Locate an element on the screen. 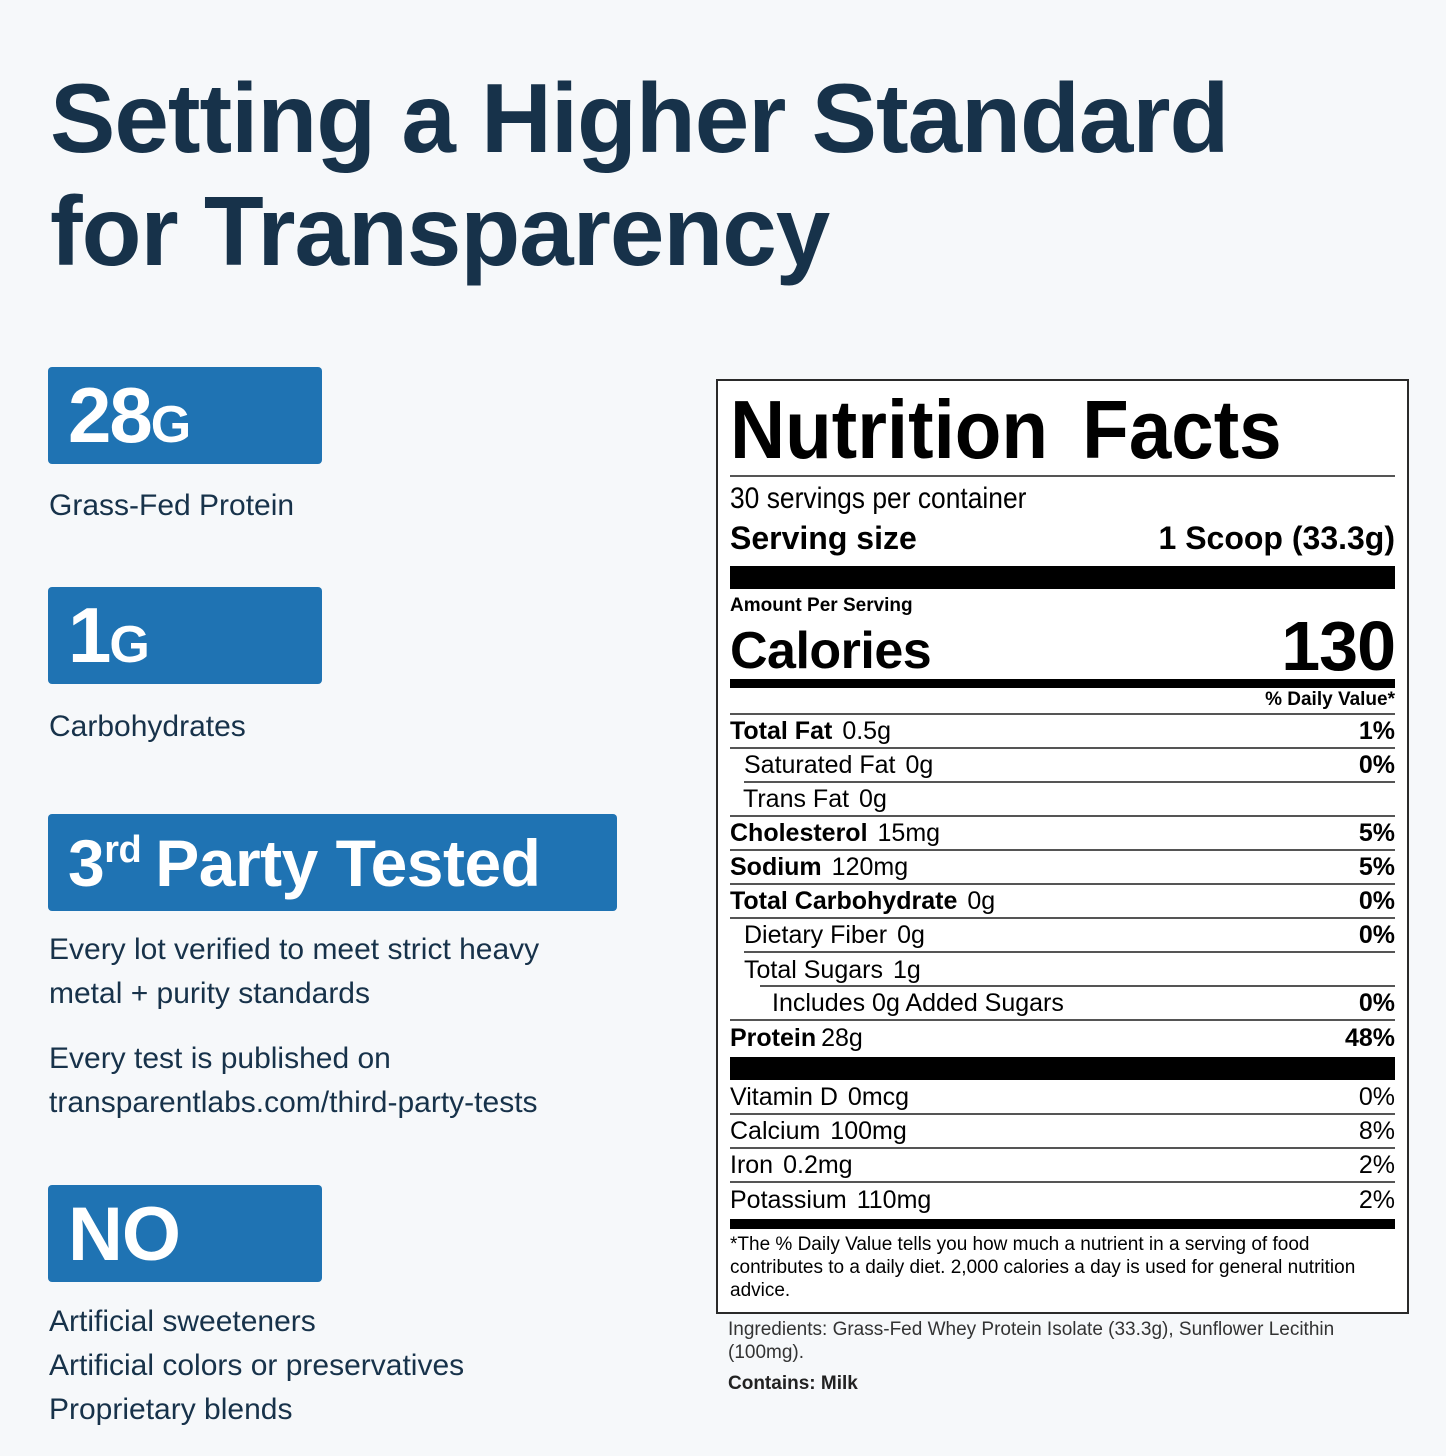 The width and height of the screenshot is (1446, 1456). vitamin-amount: 0.2mg is located at coordinates (818, 1164).